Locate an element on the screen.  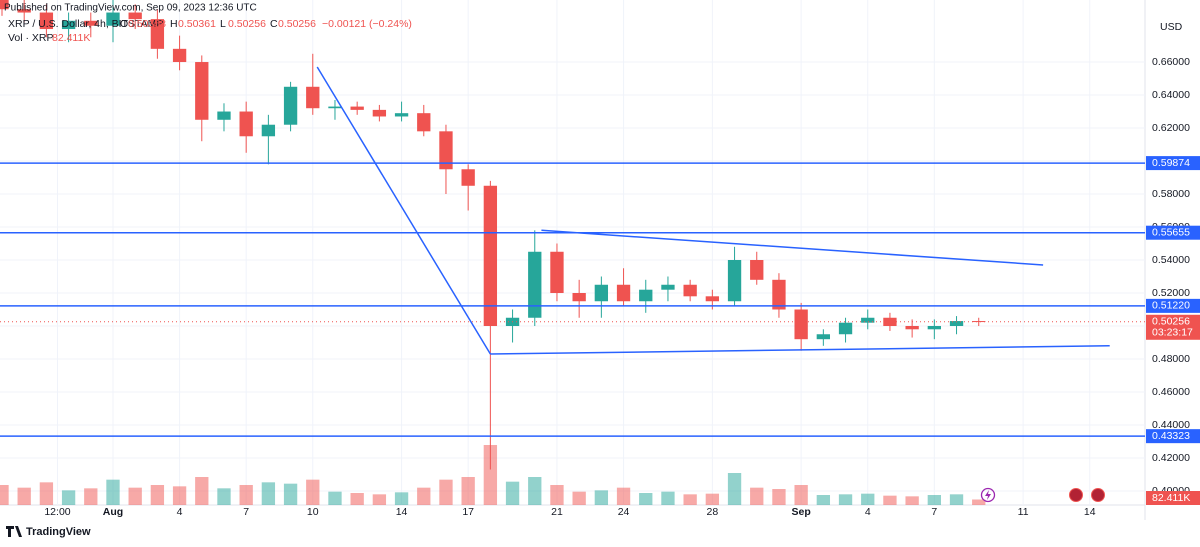
y-tick-label: 0.42000 is located at coordinates (1171, 458).